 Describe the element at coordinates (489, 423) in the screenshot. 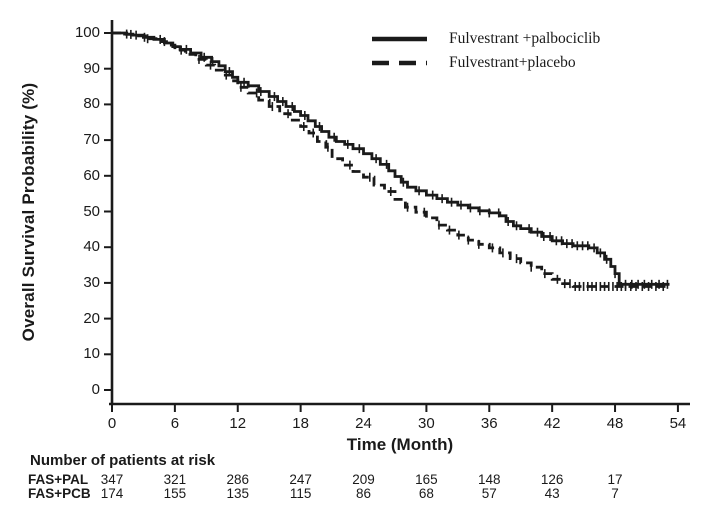

I see `x-tick-label: 36` at that location.